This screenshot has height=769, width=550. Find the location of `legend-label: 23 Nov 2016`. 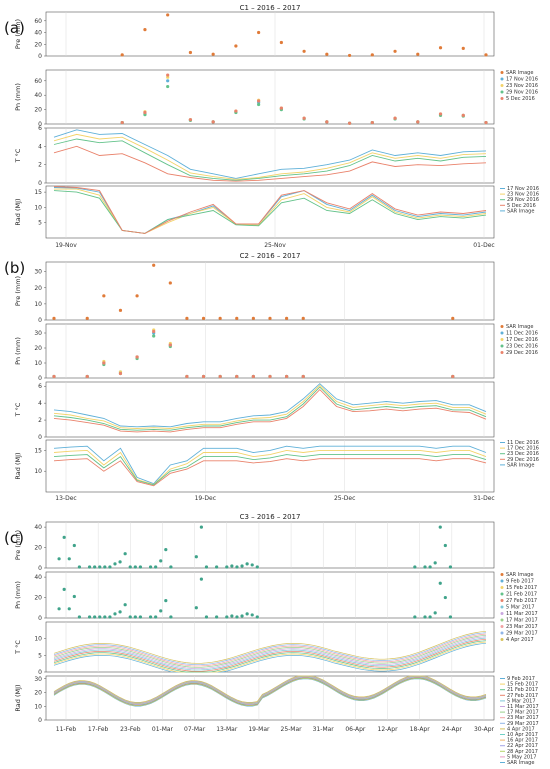

legend-label: 23 Nov 2016 is located at coordinates (523, 195).